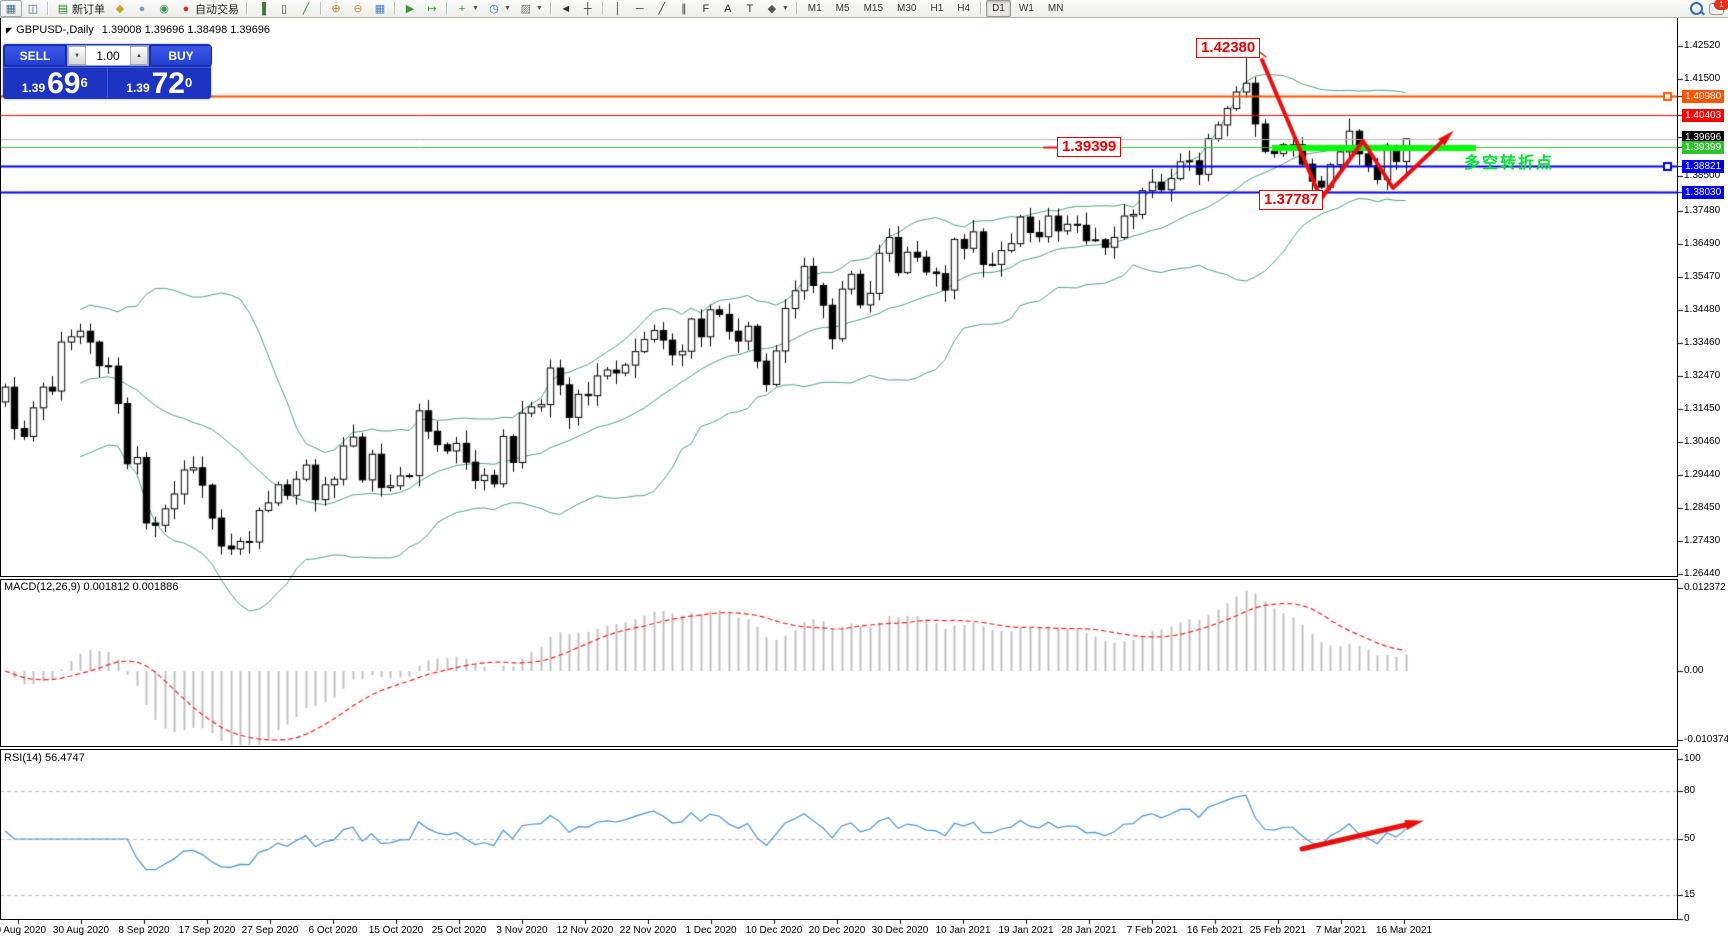 The image size is (1728, 942). Describe the element at coordinates (842, 8) in the screenshot. I see `tf-button-M5: M5` at that location.